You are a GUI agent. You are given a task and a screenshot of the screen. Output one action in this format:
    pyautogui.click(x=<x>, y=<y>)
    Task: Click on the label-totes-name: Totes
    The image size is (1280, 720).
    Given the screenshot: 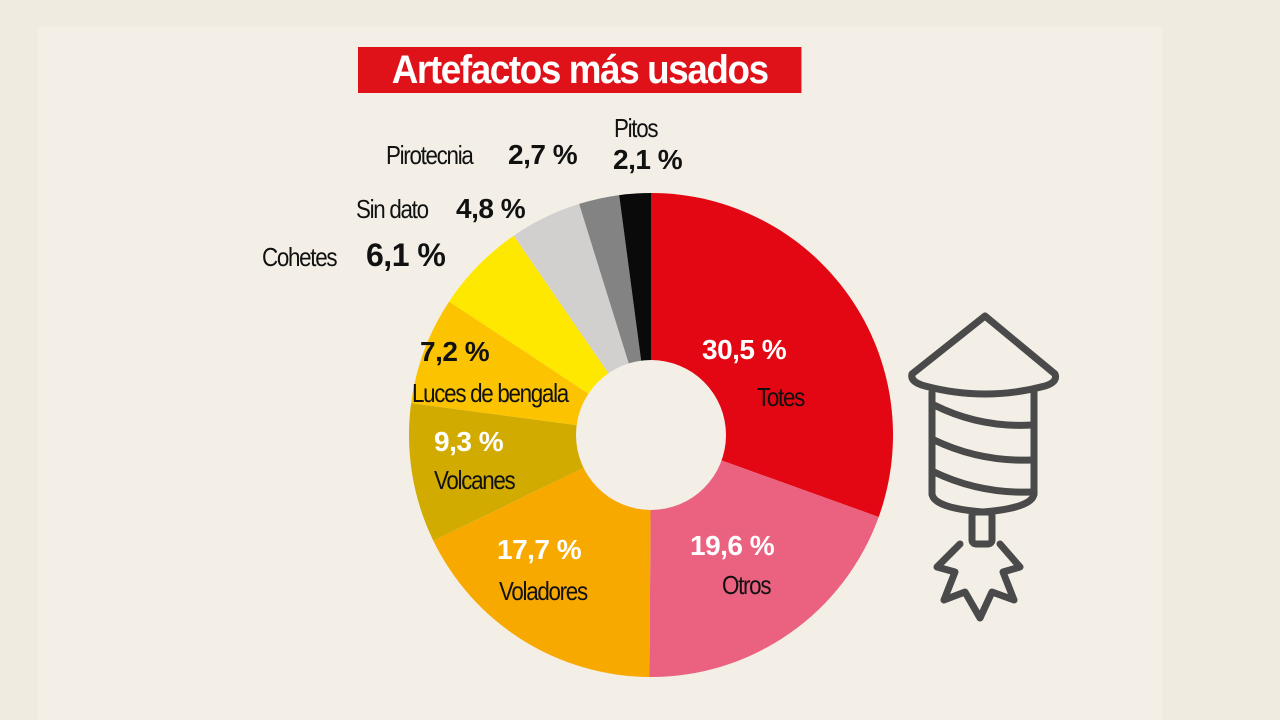 What is the action you would take?
    pyautogui.click(x=781, y=397)
    